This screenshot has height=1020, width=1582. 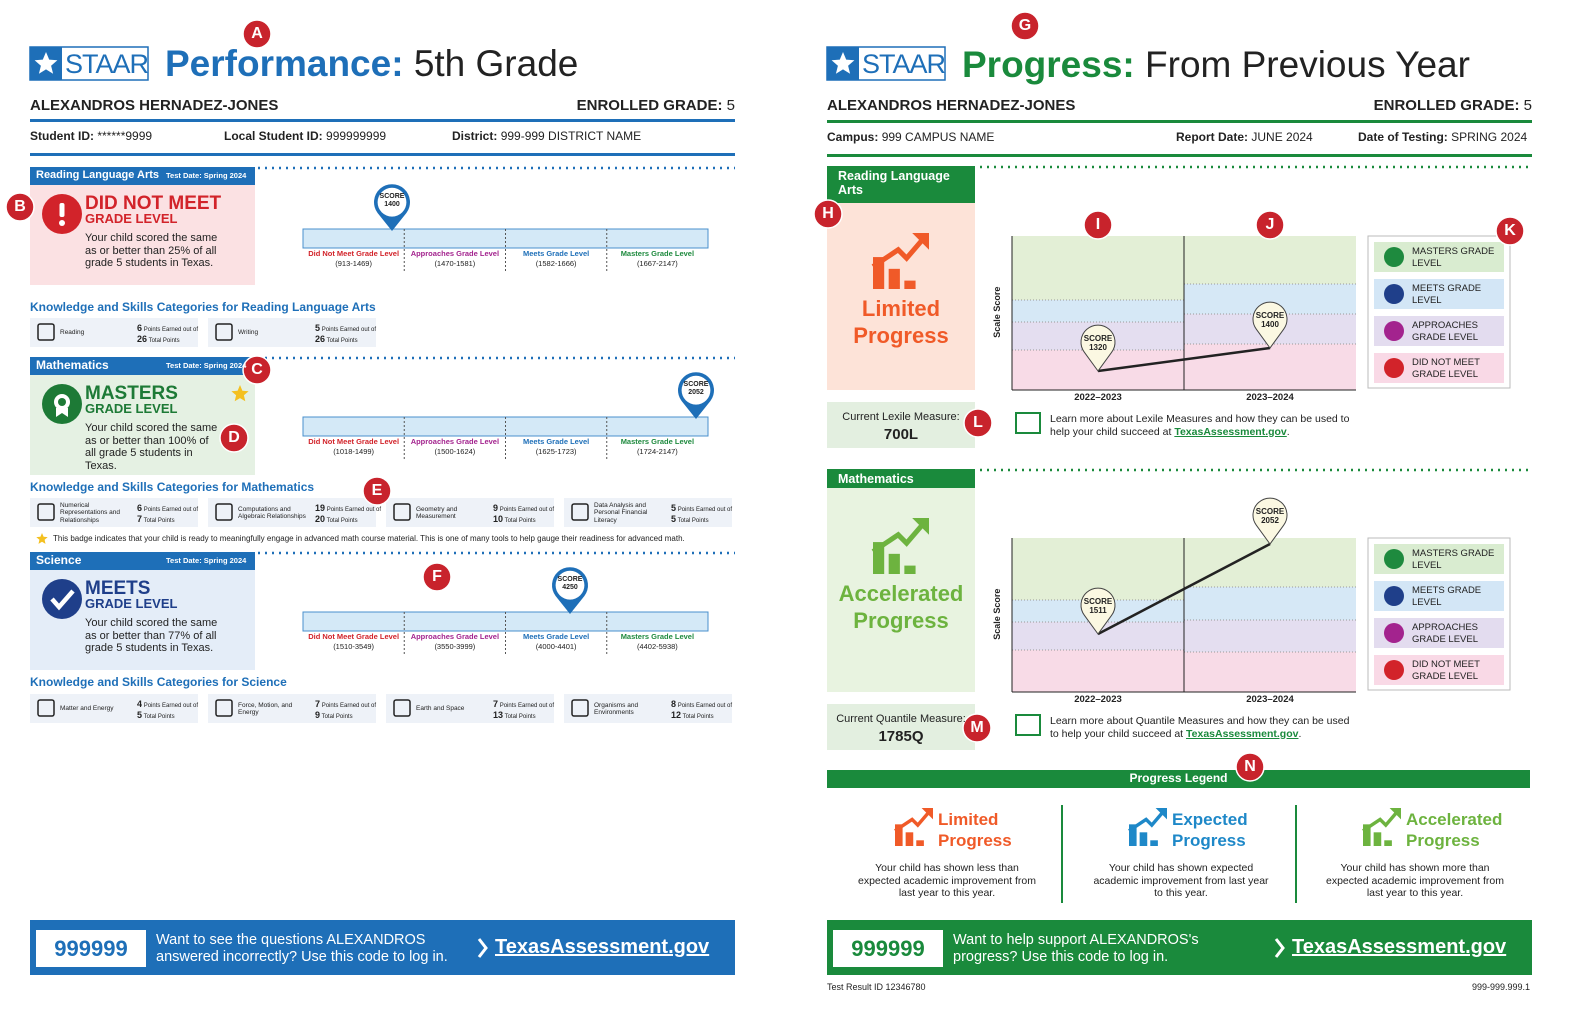 What do you see at coordinates (273, 136) in the screenshot?
I see `info-label: Local Student ID:` at bounding box center [273, 136].